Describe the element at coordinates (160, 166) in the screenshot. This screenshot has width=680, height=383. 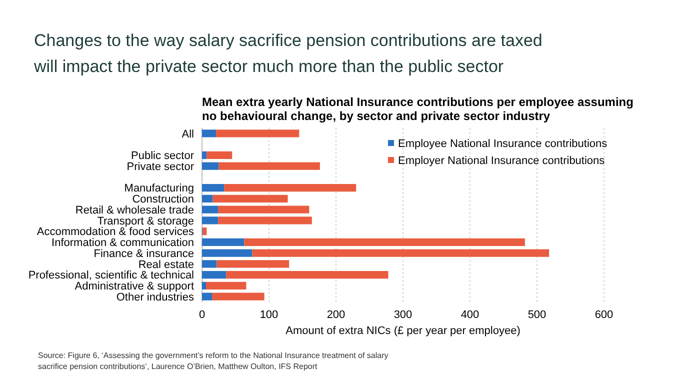
I see `y-tick-label: Private sector` at that location.